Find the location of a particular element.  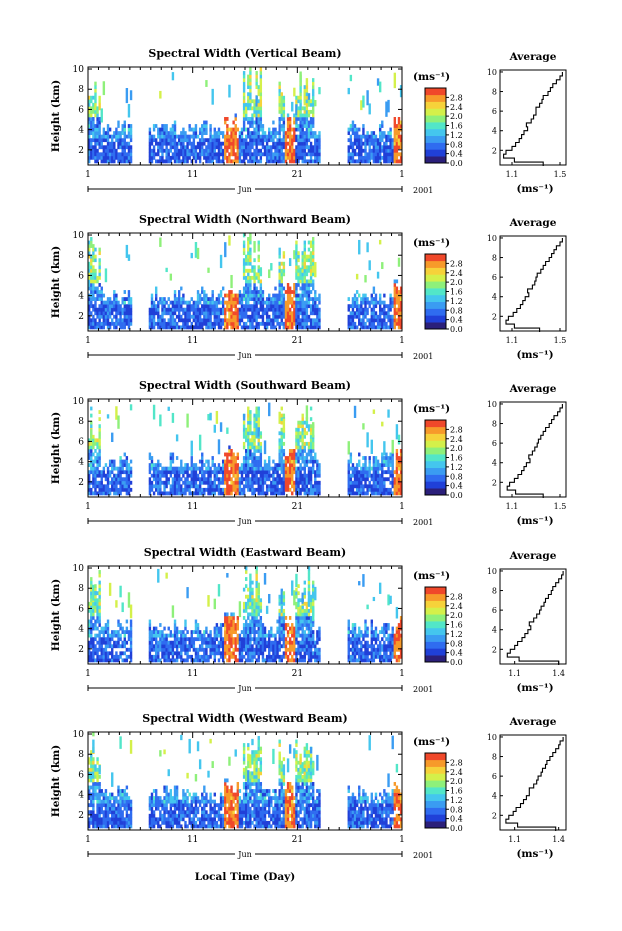

colorbar-tick-label: 2.8 is located at coordinates (456, 263).